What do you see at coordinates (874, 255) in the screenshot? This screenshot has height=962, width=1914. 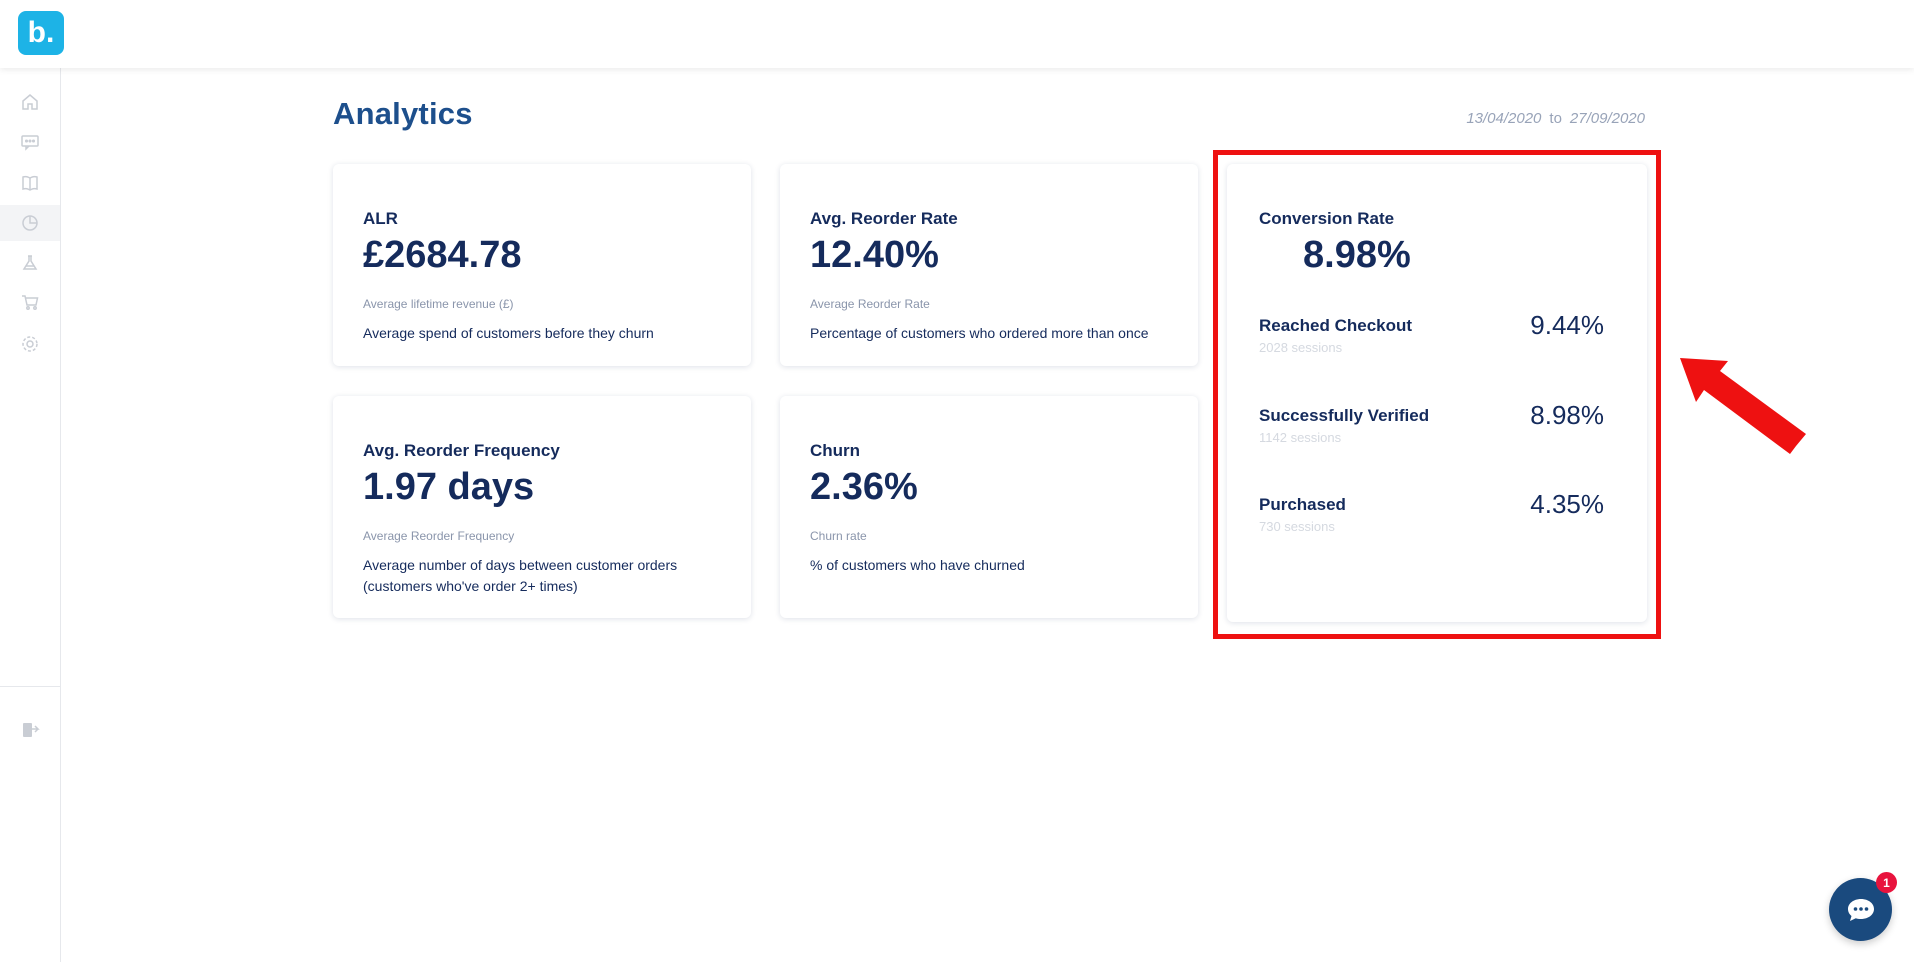 I see `card-value: 12.40%` at bounding box center [874, 255].